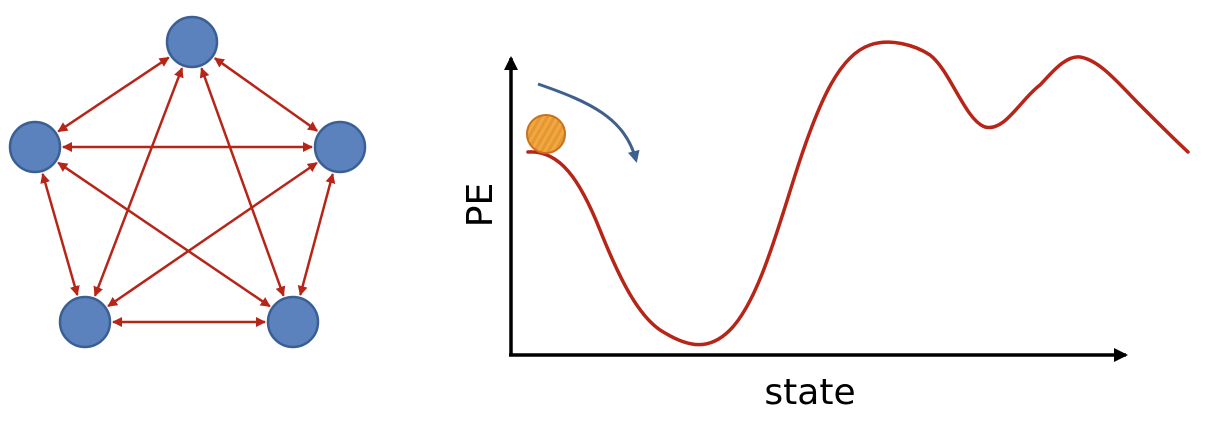 The width and height of the screenshot is (1210, 430). I want to click on edge-upper-left-top, so click(113, 94).